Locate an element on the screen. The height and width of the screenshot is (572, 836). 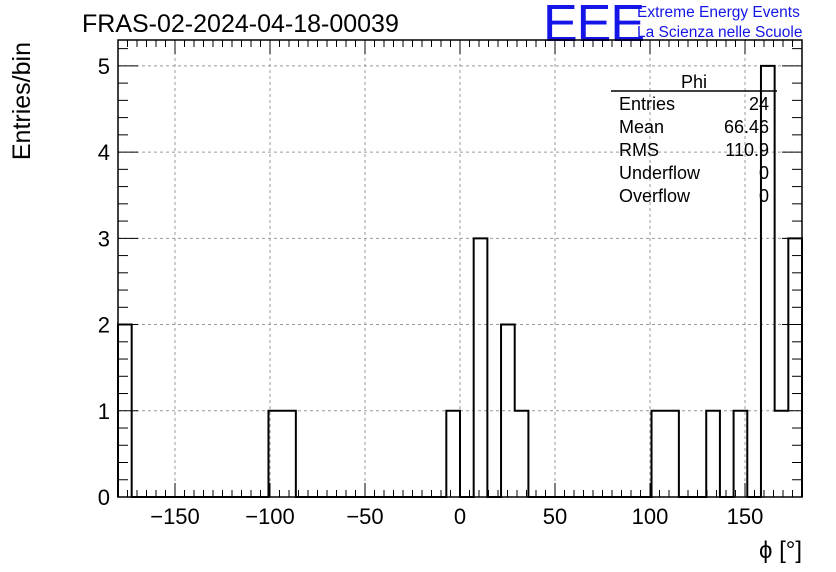
stats-value: 24 is located at coordinates (759, 104).